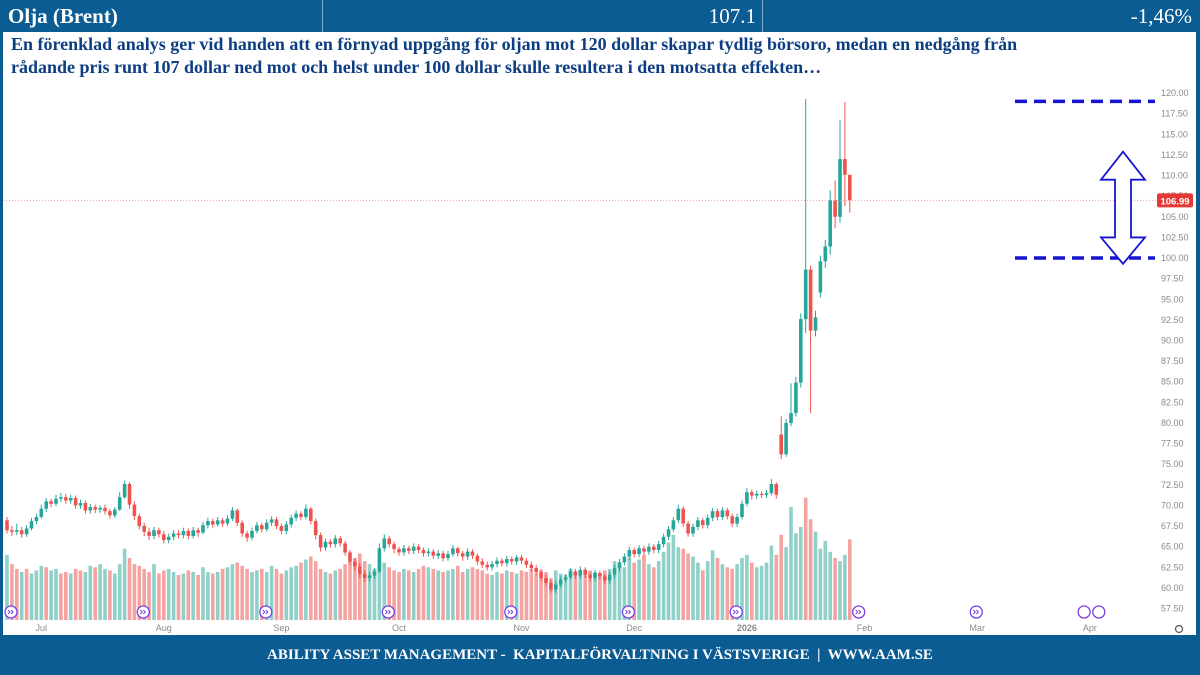 This screenshot has height=675, width=1200. Describe the element at coordinates (1172, 382) in the screenshot. I see `y-tick-label: 85.00` at that location.